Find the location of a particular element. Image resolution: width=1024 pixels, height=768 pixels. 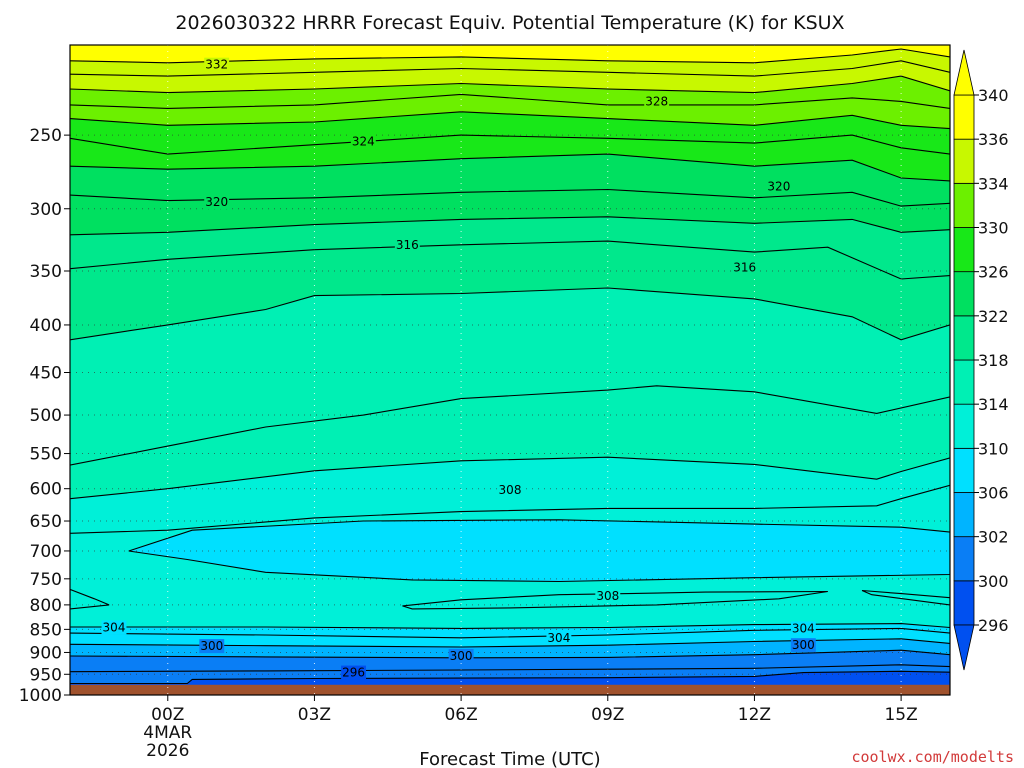

y-tick-label: 500 is located at coordinates (46, 416).